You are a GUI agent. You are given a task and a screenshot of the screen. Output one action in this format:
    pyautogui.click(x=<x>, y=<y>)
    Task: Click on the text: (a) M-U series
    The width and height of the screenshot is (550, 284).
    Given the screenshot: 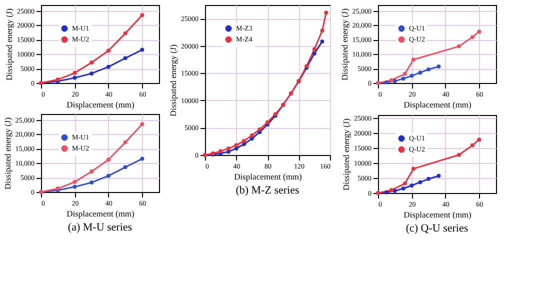 What is the action you would take?
    pyautogui.click(x=100, y=228)
    